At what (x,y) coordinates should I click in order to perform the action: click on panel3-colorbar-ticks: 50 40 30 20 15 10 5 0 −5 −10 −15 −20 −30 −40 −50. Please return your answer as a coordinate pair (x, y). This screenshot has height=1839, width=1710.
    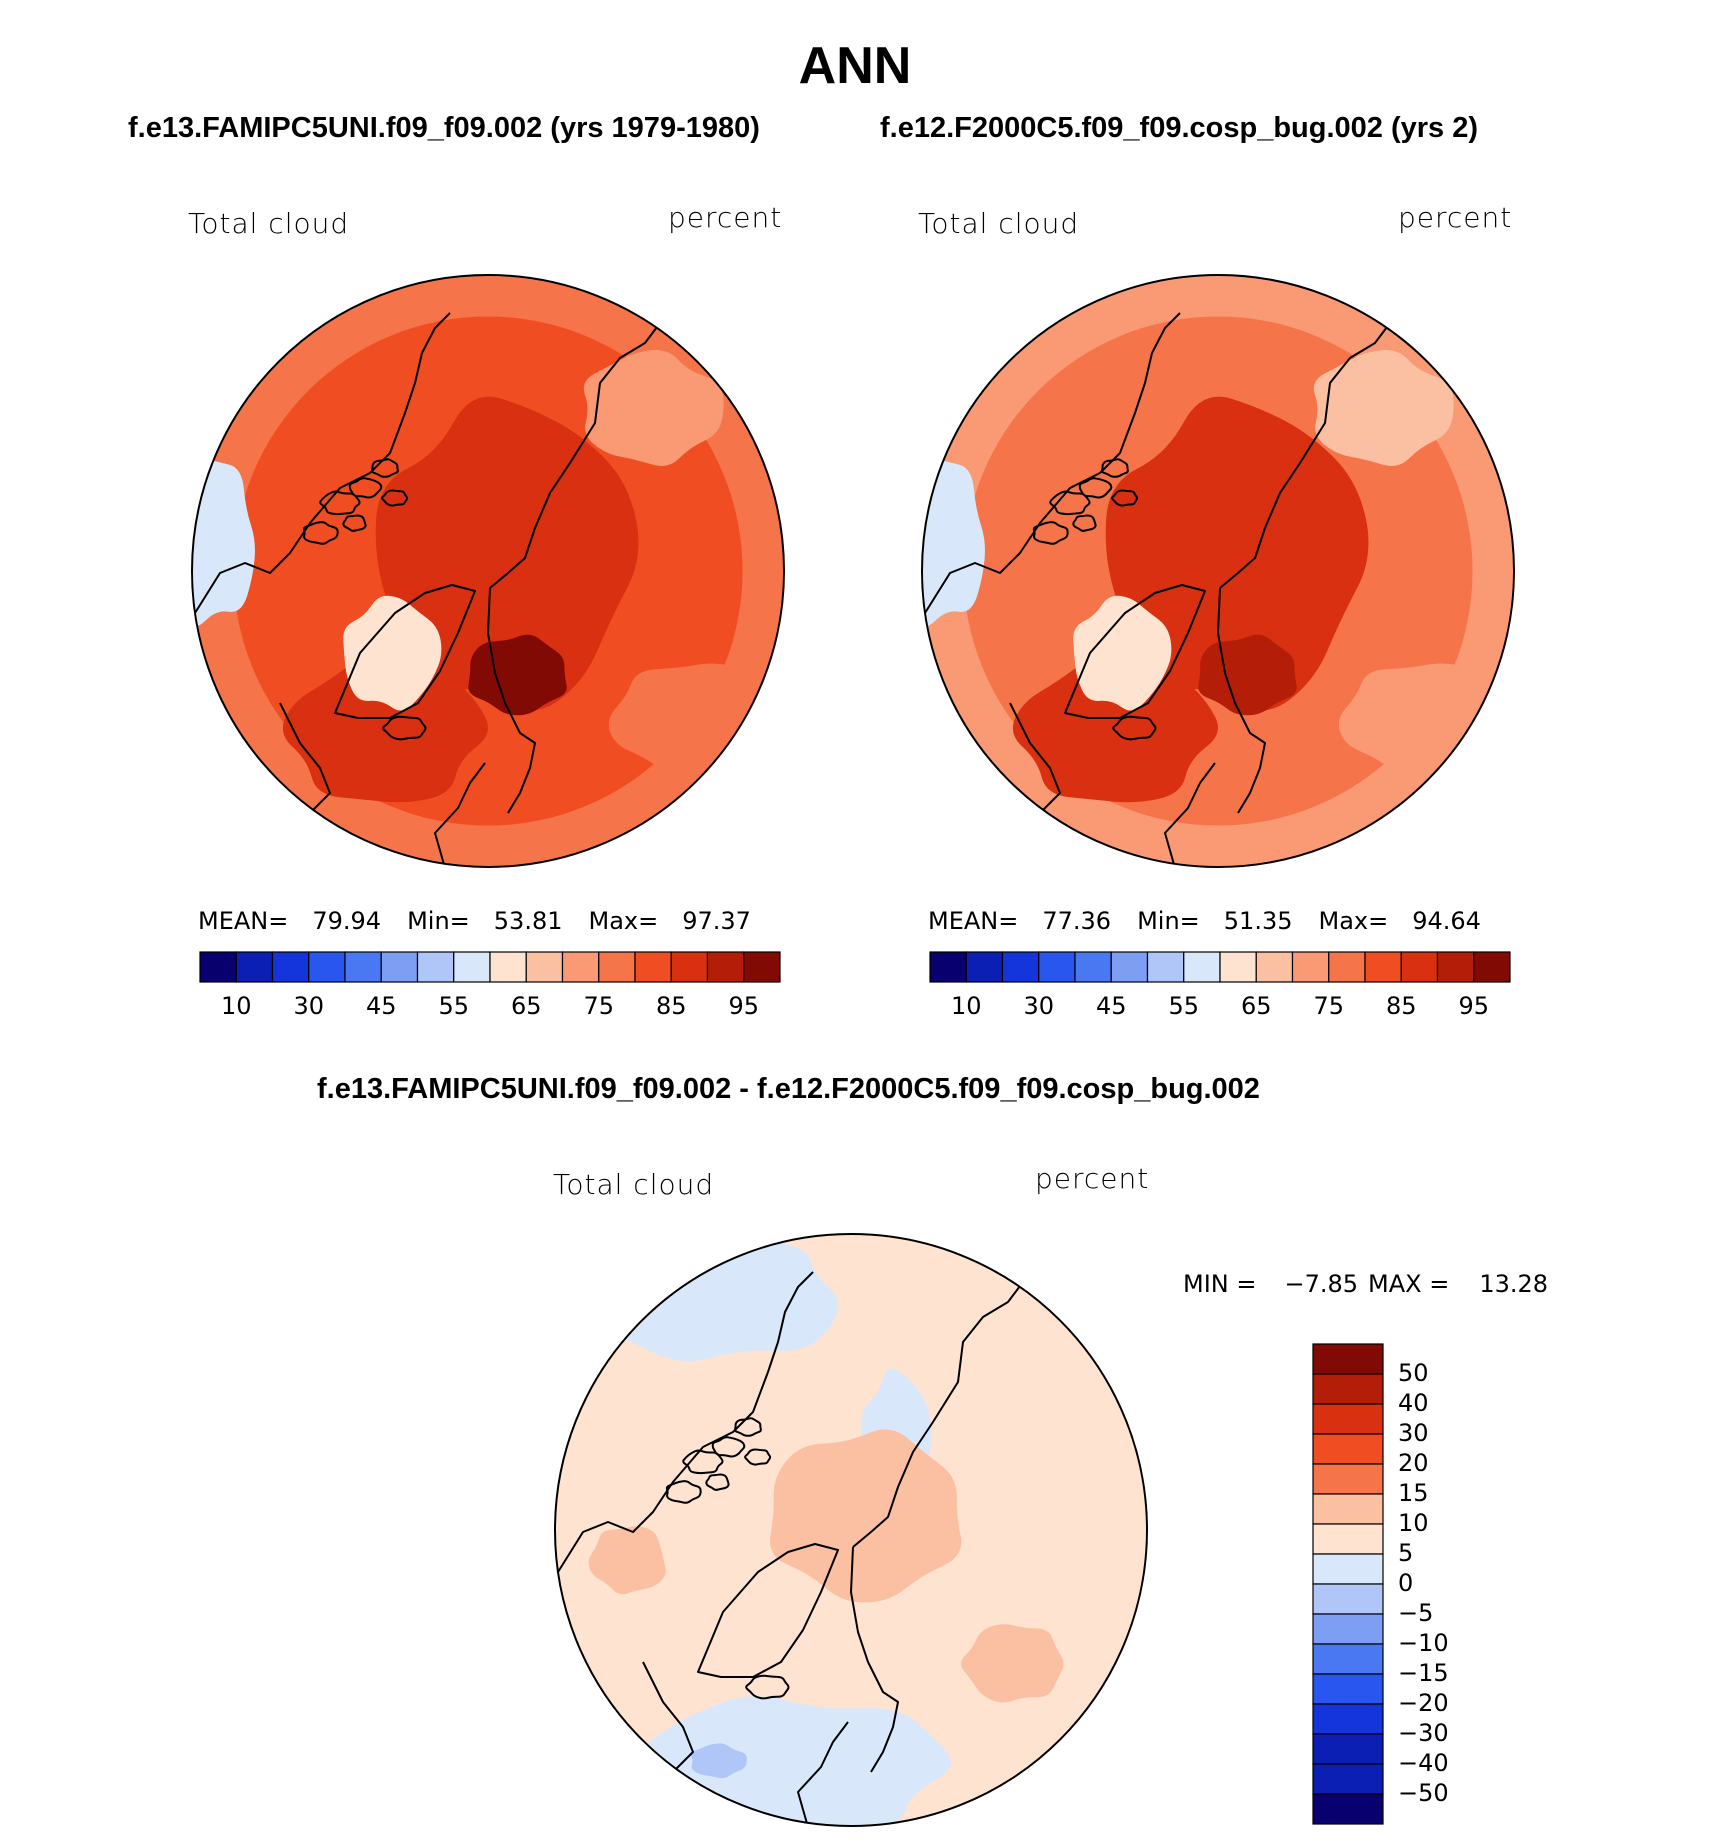
    Looking at the image, I should click on (1448, 1584).